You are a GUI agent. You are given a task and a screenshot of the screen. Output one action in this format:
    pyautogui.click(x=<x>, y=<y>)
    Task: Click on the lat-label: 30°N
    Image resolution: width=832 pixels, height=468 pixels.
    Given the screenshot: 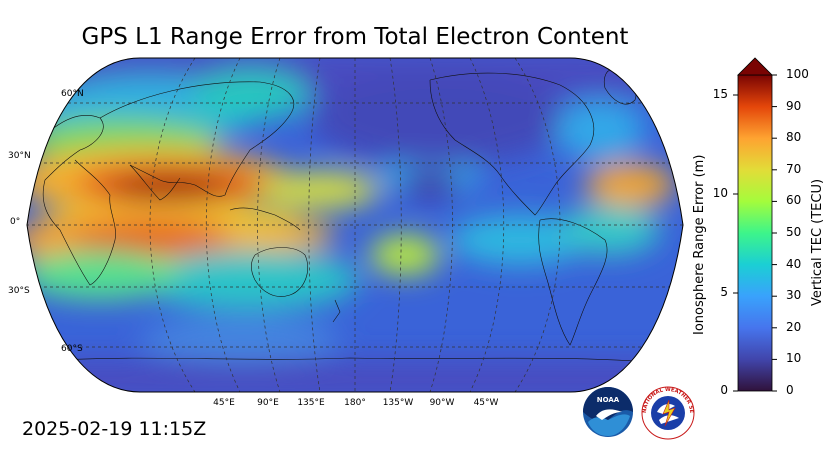 What is the action you would take?
    pyautogui.click(x=19, y=156)
    